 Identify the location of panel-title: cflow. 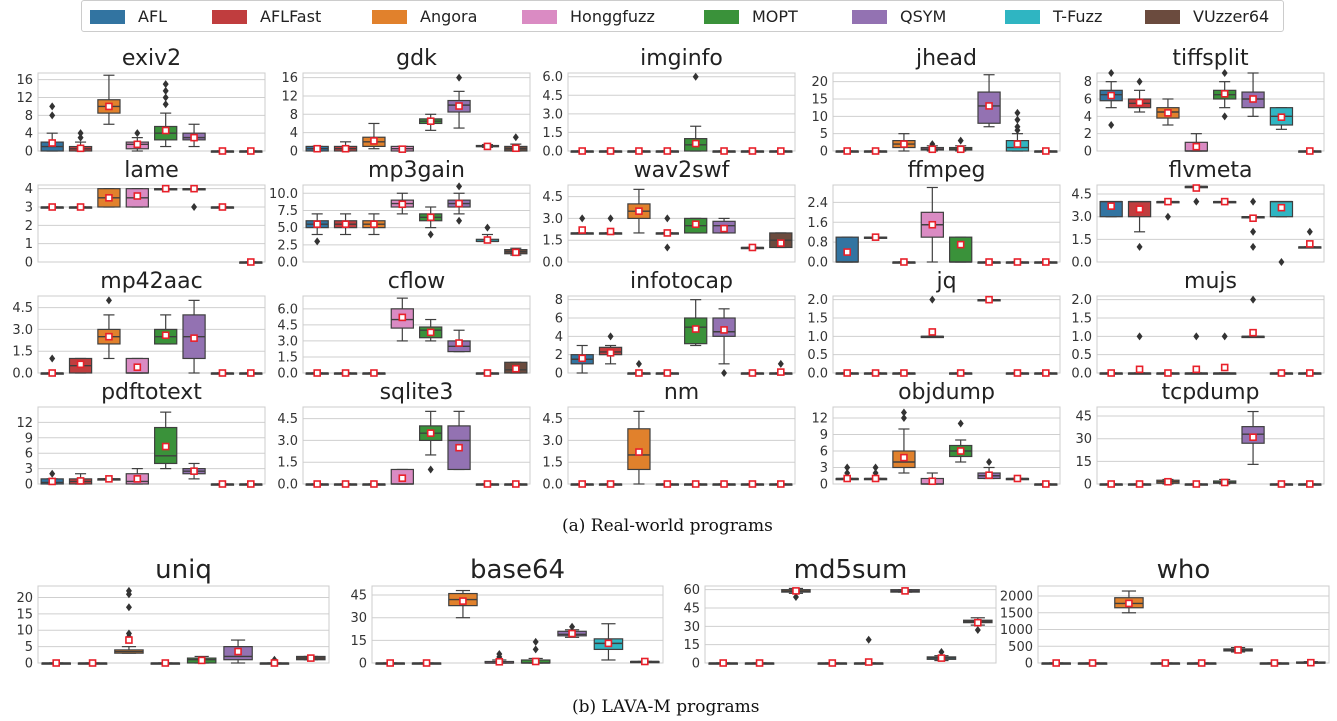
(416, 281).